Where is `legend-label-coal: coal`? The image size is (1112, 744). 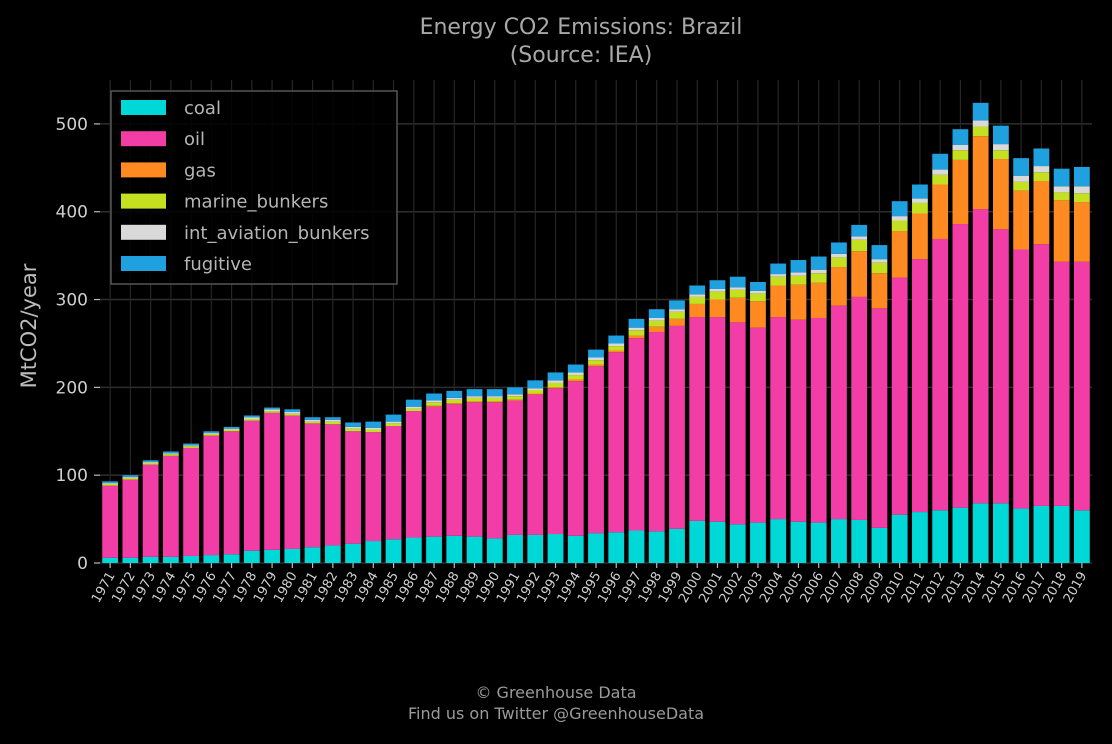
legend-label-coal: coal is located at coordinates (202, 108).